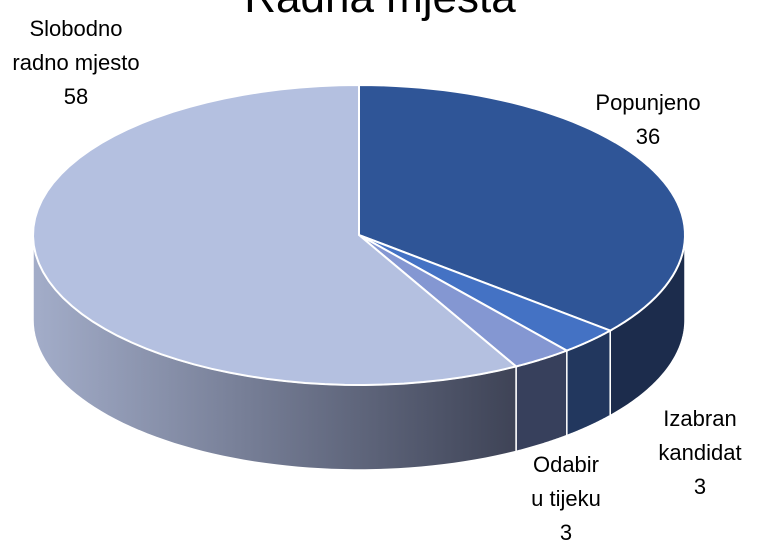  I want to click on data-label: Slobodno radno mjesto 58, so click(76, 63).